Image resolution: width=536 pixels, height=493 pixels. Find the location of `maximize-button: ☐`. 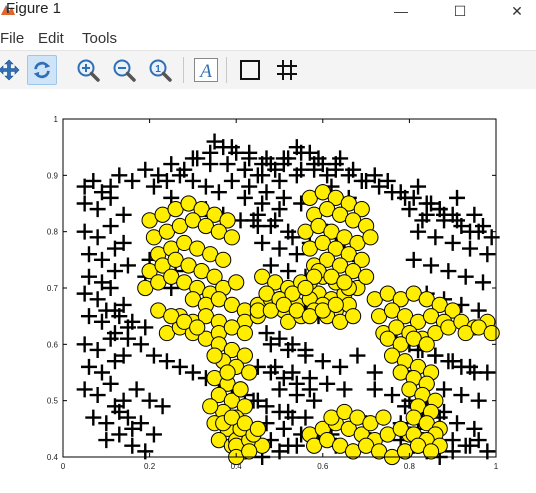

maximize-button: ☐ is located at coordinates (460, 11).